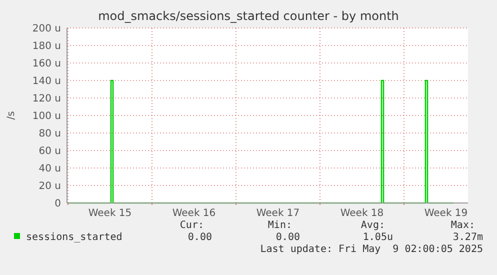 The image size is (497, 275). What do you see at coordinates (74, 237) in the screenshot?
I see `legend-label: sessions_started` at bounding box center [74, 237].